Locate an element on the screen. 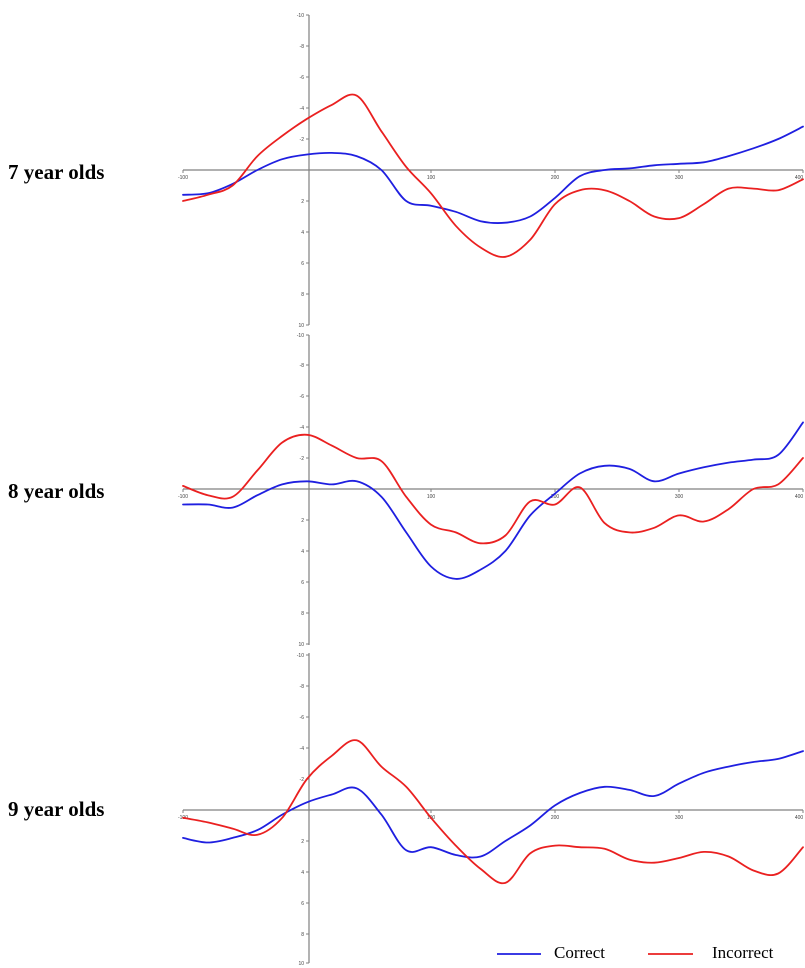  row-label: 8 year olds is located at coordinates (56, 491).